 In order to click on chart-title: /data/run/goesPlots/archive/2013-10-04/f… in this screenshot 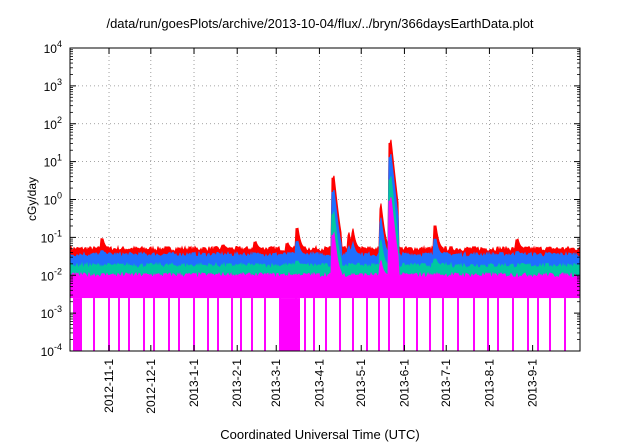, I will do `click(320, 23)`.